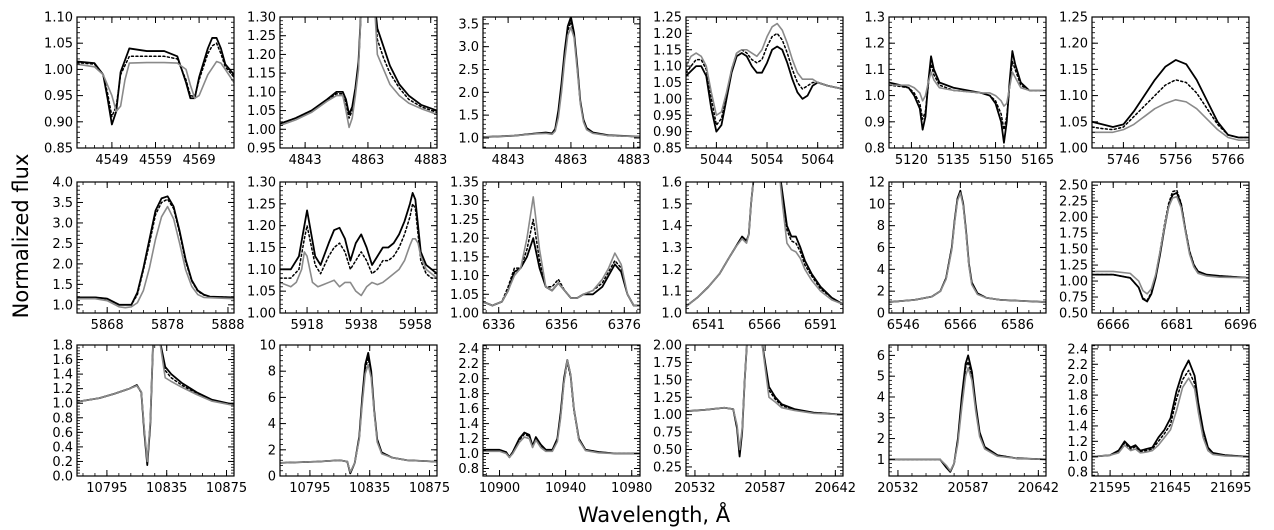  Describe the element at coordinates (499, 488) in the screenshot. I see `x-tick-label: 10900` at that location.